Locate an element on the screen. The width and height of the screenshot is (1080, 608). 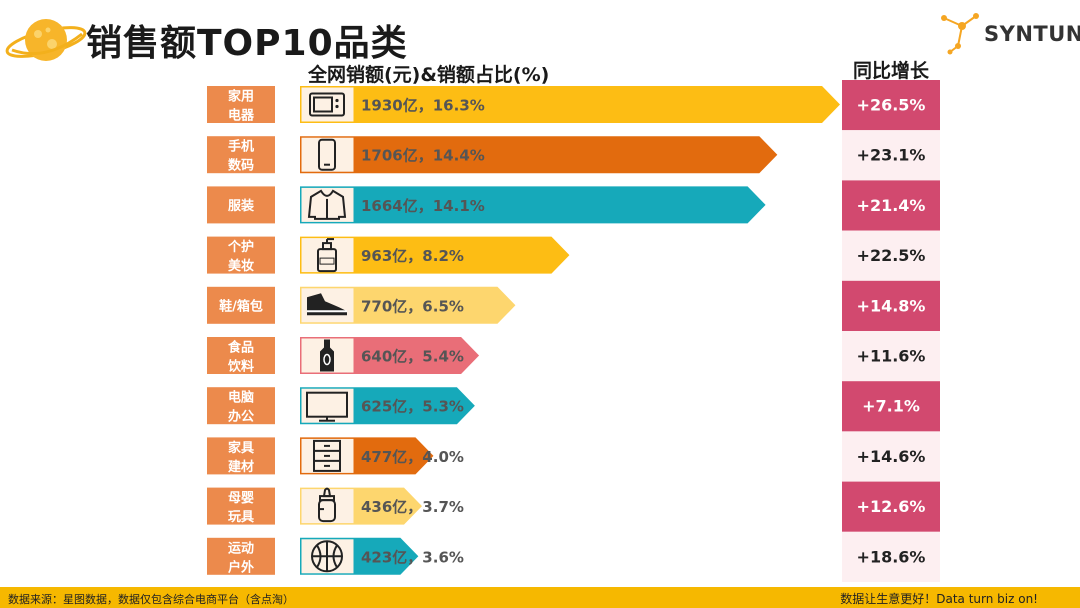
lotion-bottle-icon is located at coordinates (327, 255).